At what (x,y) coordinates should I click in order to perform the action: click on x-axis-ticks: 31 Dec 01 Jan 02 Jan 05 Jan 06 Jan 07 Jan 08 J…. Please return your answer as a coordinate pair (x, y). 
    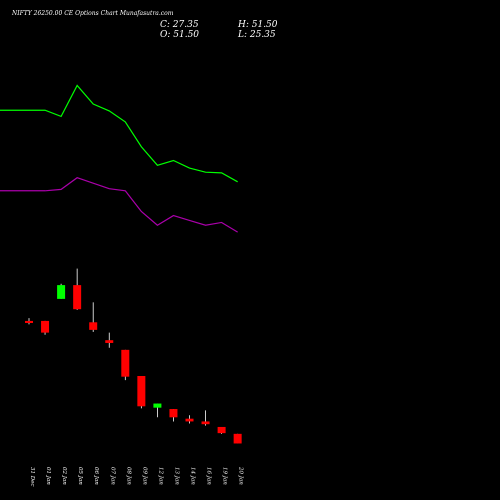
    Looking at the image, I should click on (136, 476).